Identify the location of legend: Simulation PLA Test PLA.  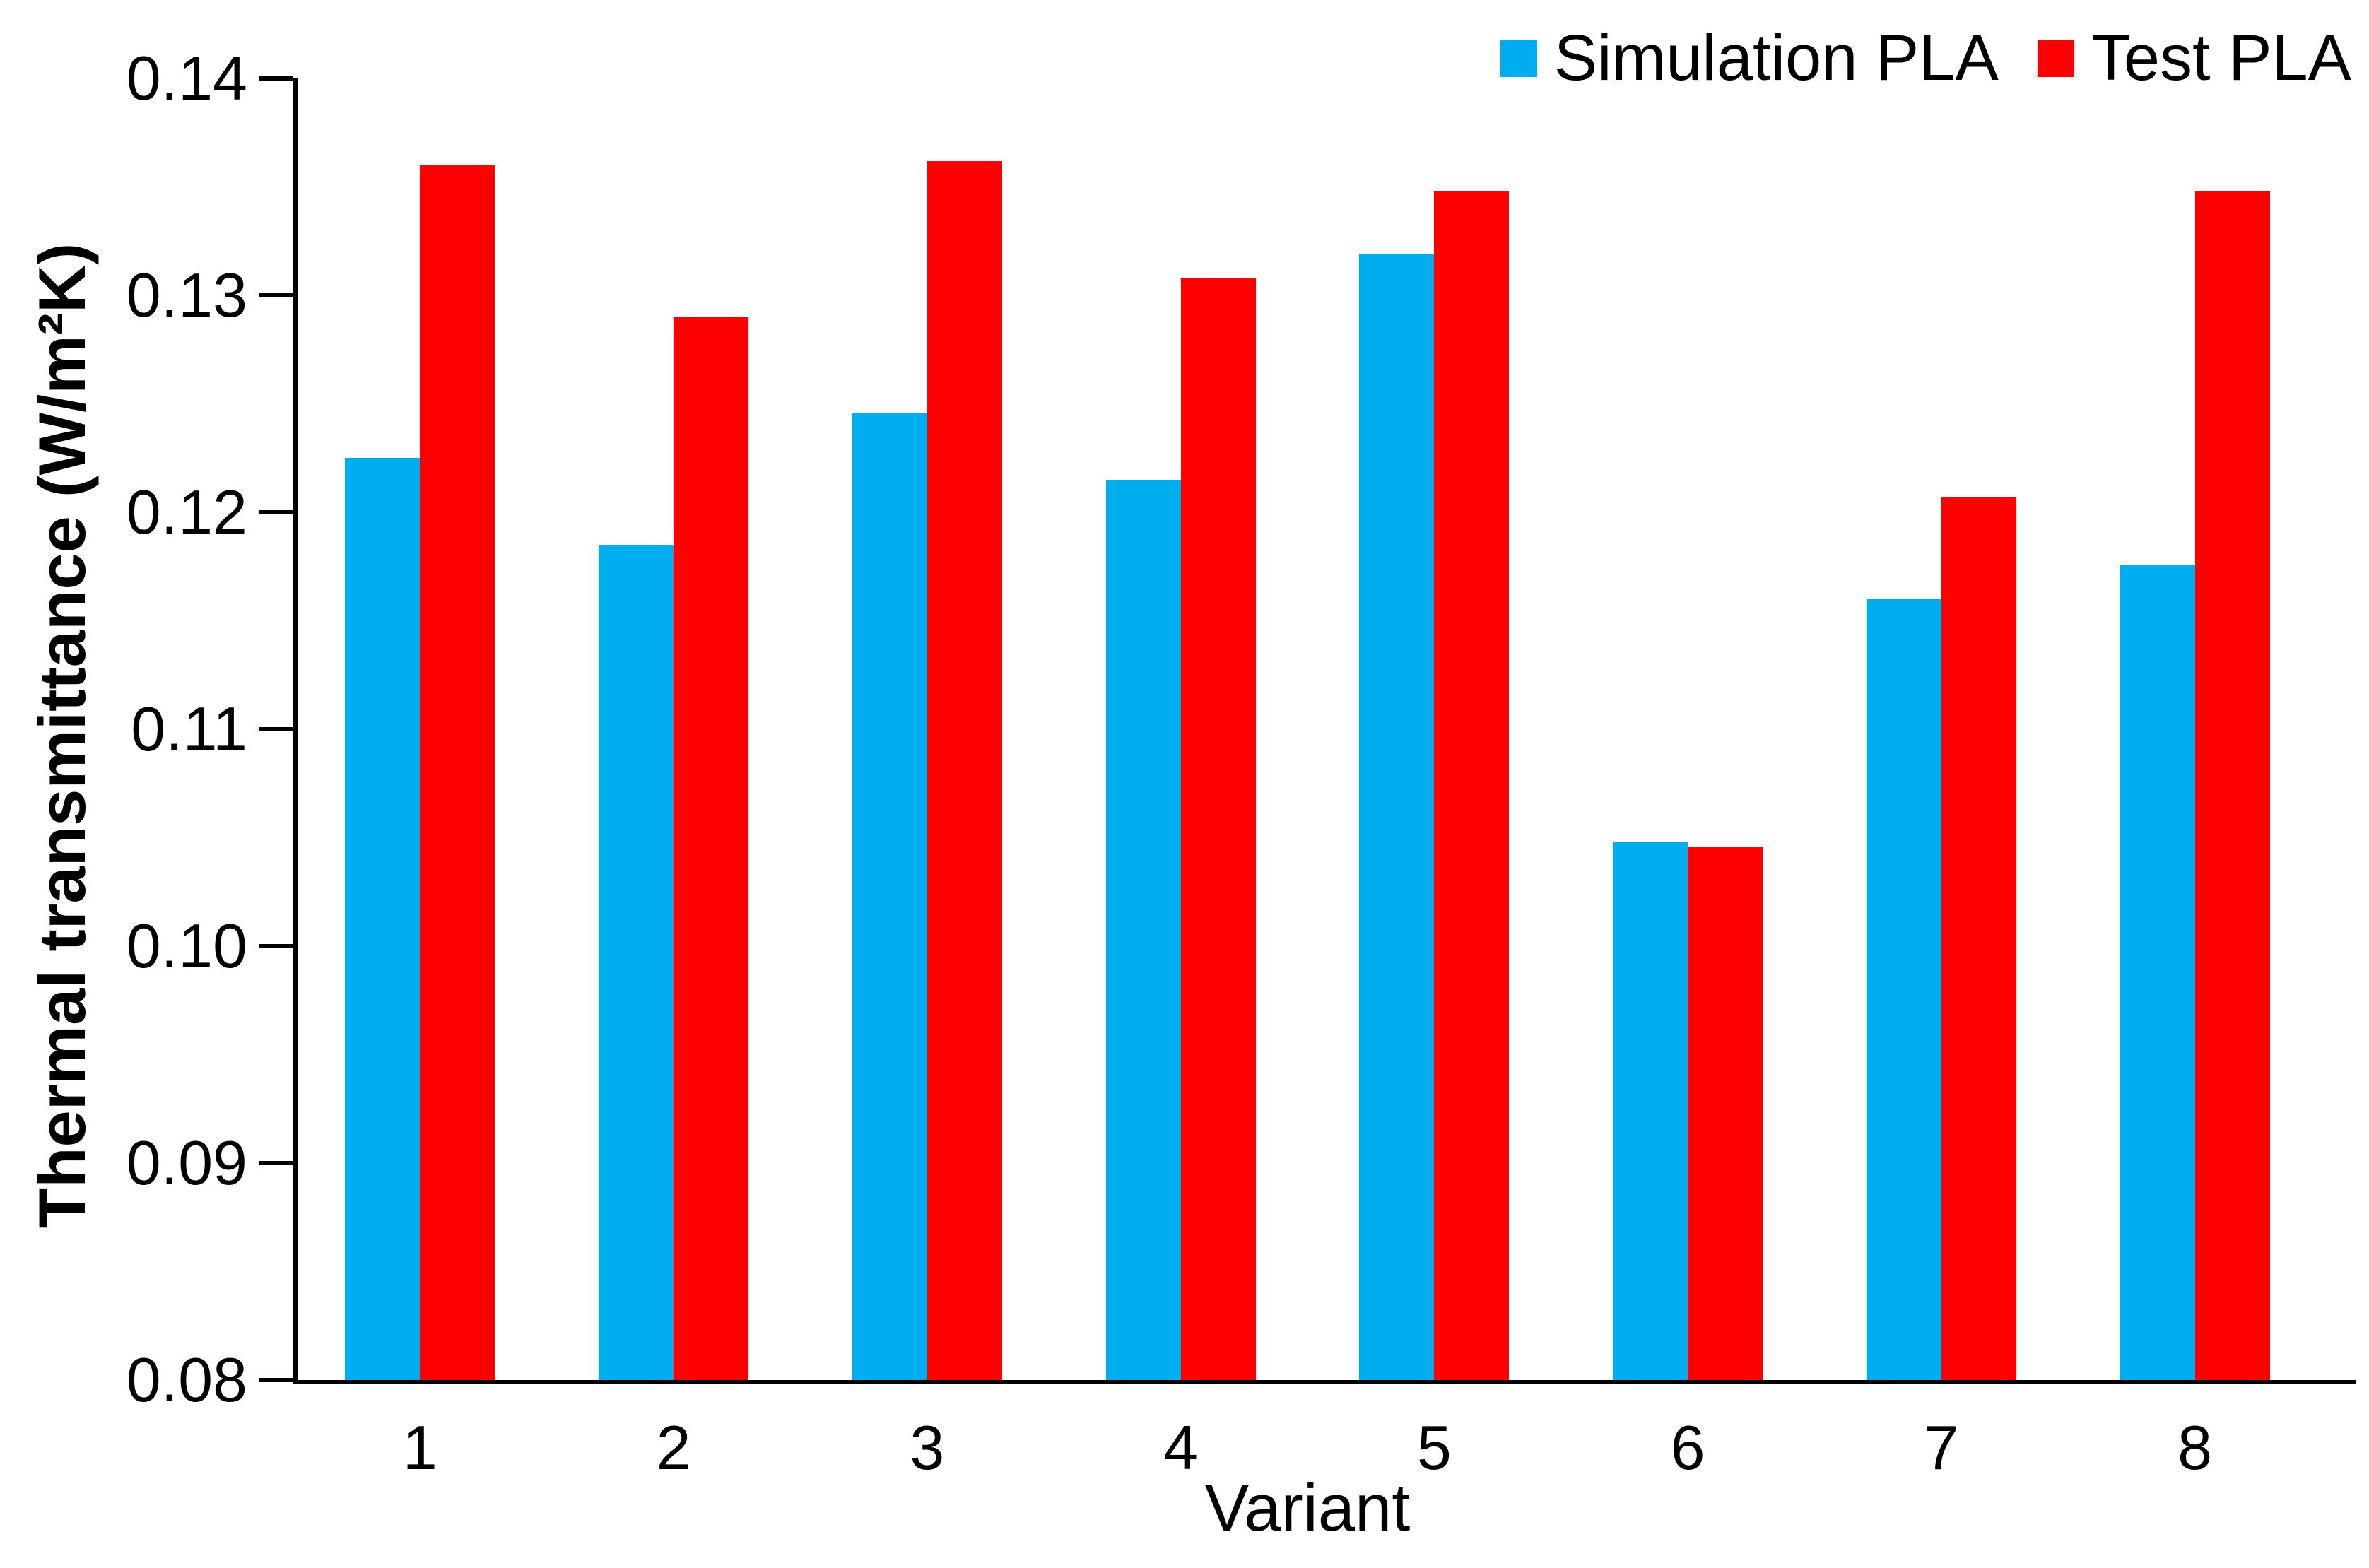
(1925, 58).